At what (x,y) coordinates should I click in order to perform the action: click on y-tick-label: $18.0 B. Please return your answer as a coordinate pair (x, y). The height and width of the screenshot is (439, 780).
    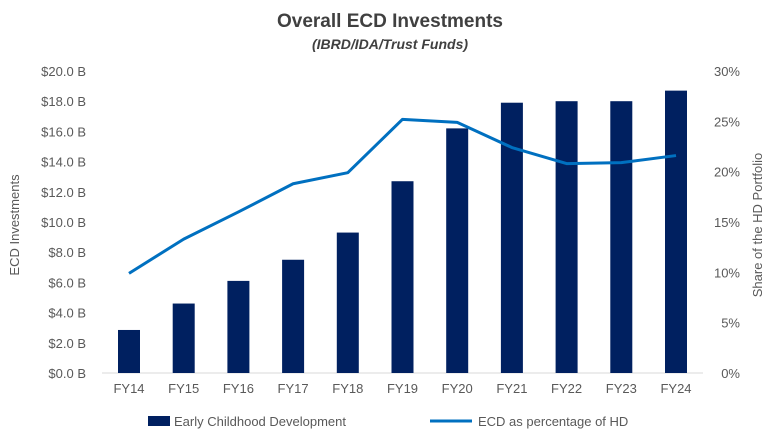
    Looking at the image, I should click on (63, 101).